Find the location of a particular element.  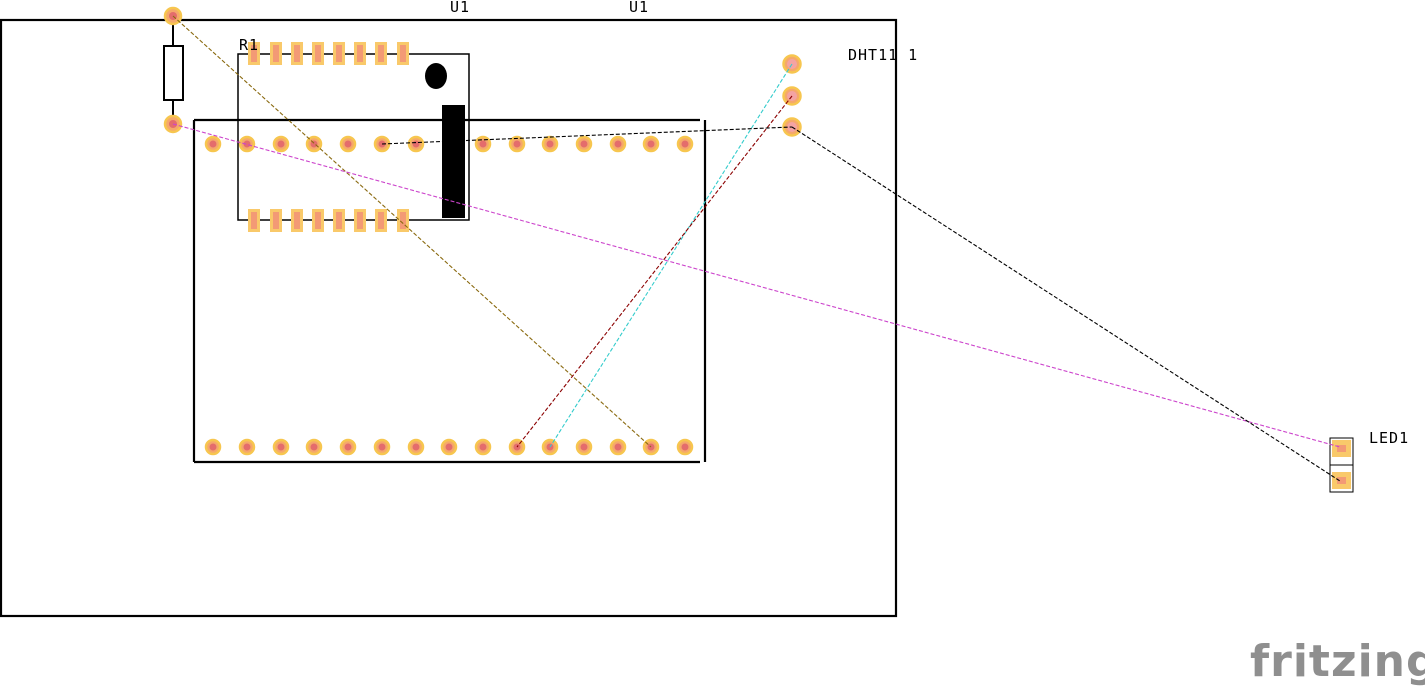

label-r1: R1 is located at coordinates (249, 45).